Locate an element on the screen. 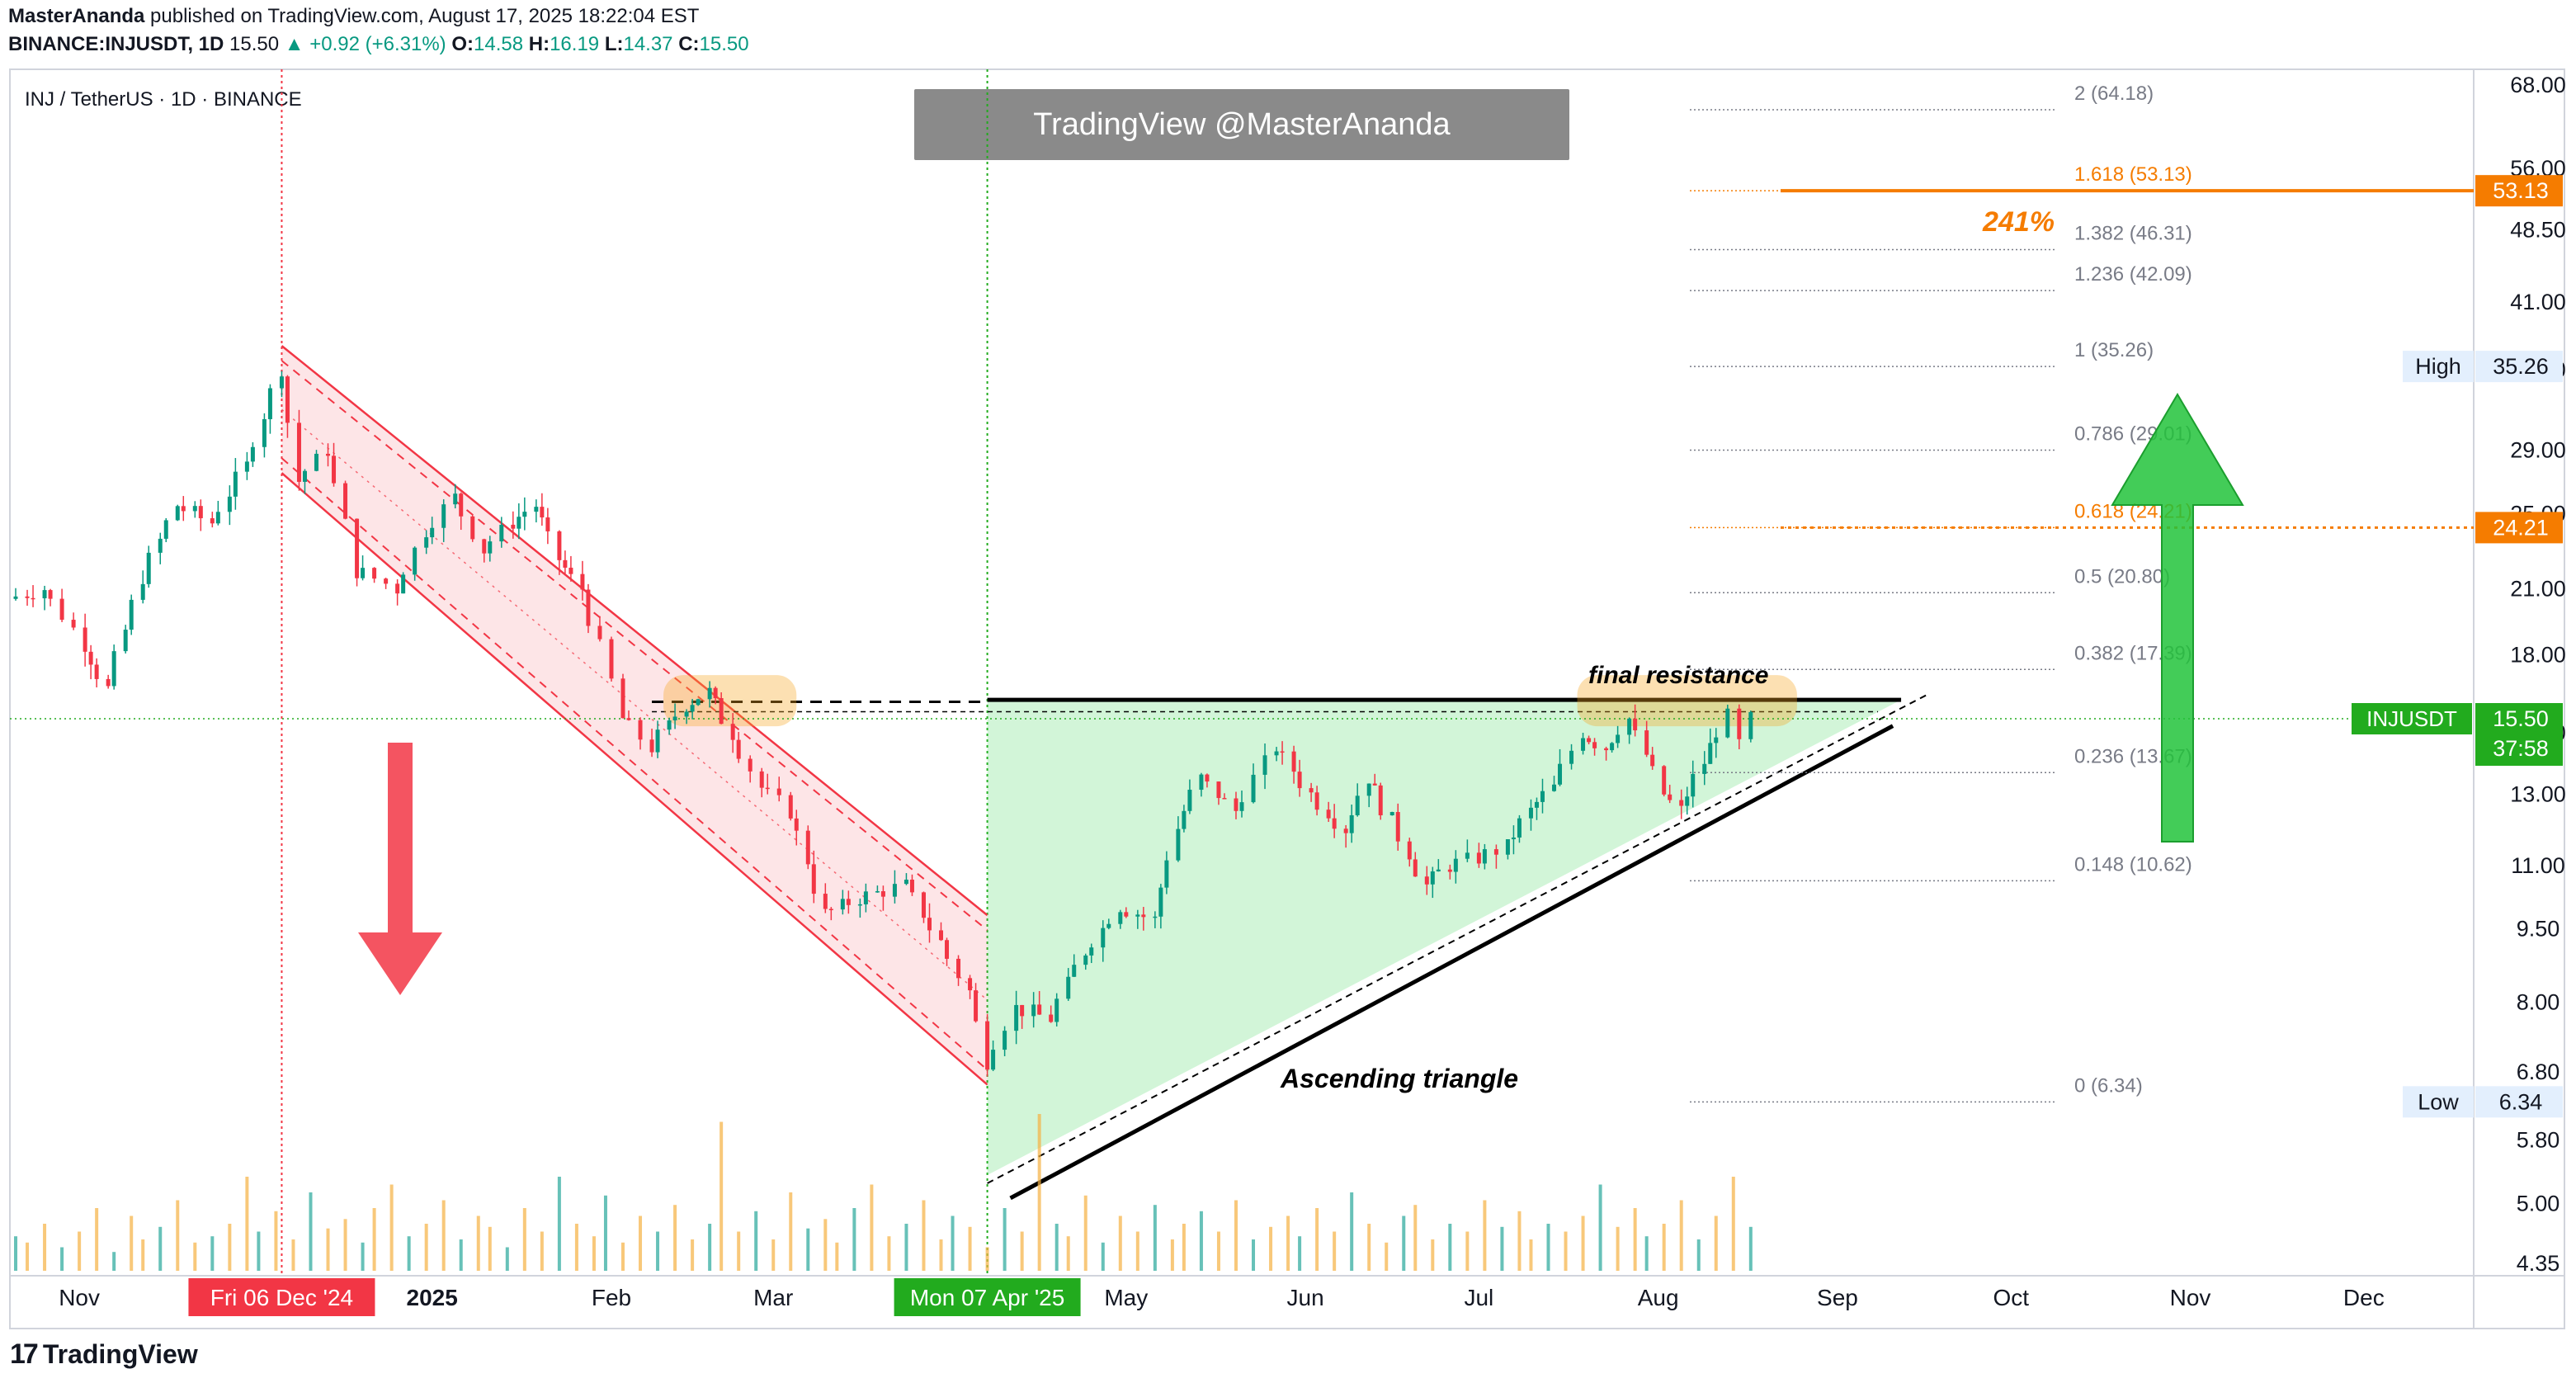 The width and height of the screenshot is (2576, 1383). final-resistance-label: final resistance is located at coordinates (1678, 675).